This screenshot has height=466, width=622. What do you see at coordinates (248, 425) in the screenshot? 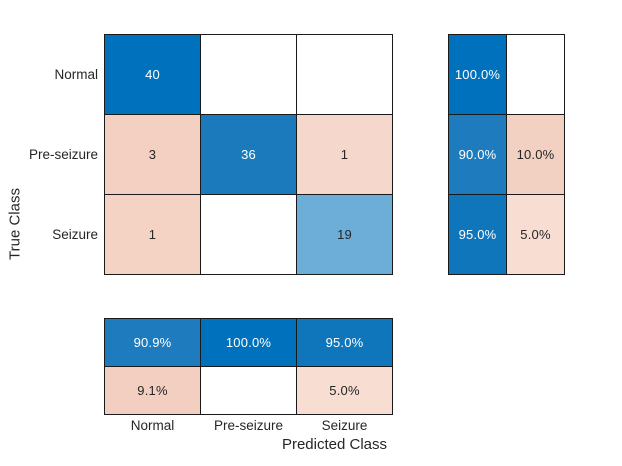
I see `xtick-pre-seizure: Pre-seizure` at bounding box center [248, 425].